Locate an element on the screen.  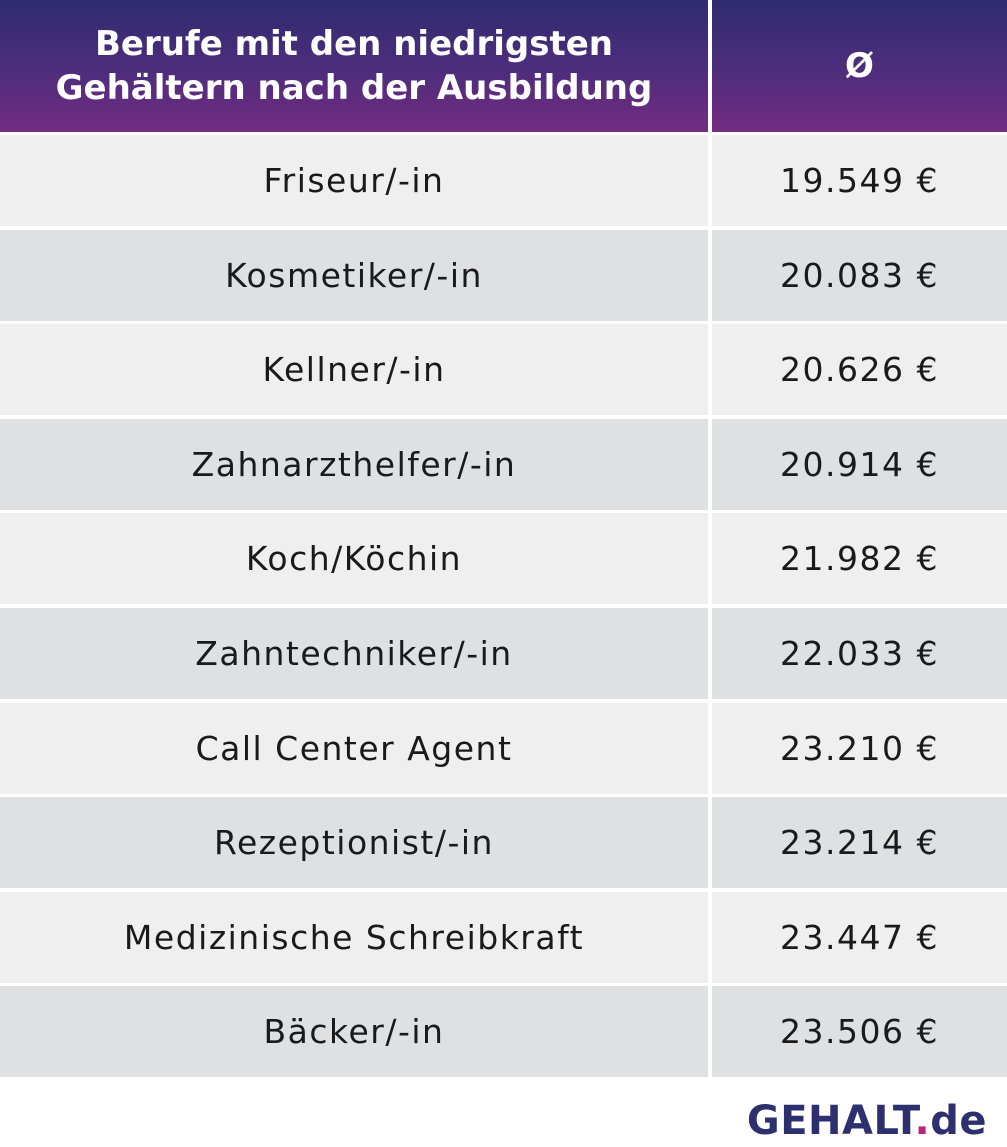
table-row: Friseur/-in 19.549 € is located at coordinates (503, 180).